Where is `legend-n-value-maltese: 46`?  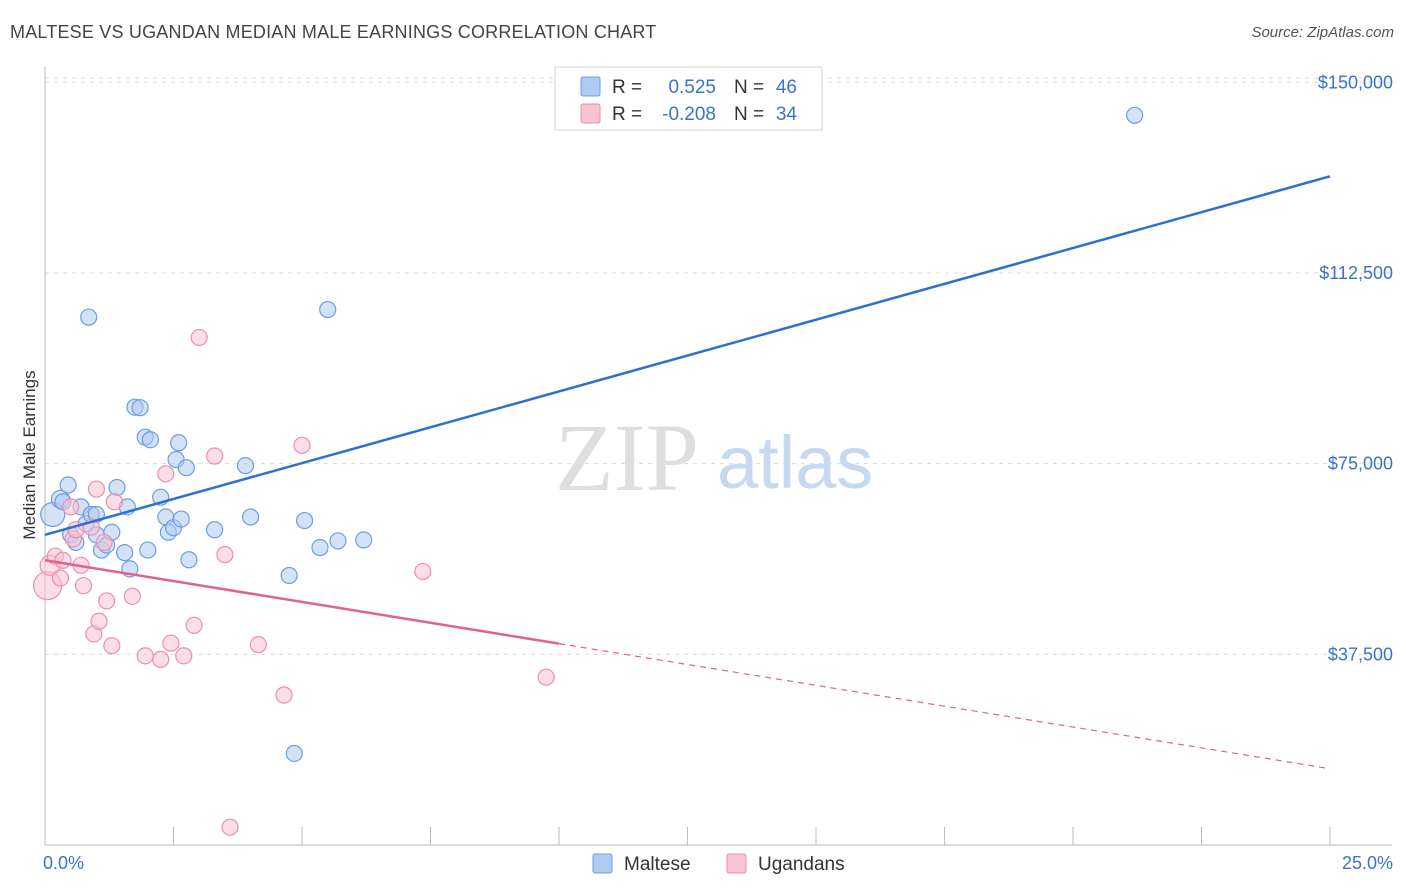
legend-n-value-maltese: 46 is located at coordinates (786, 87).